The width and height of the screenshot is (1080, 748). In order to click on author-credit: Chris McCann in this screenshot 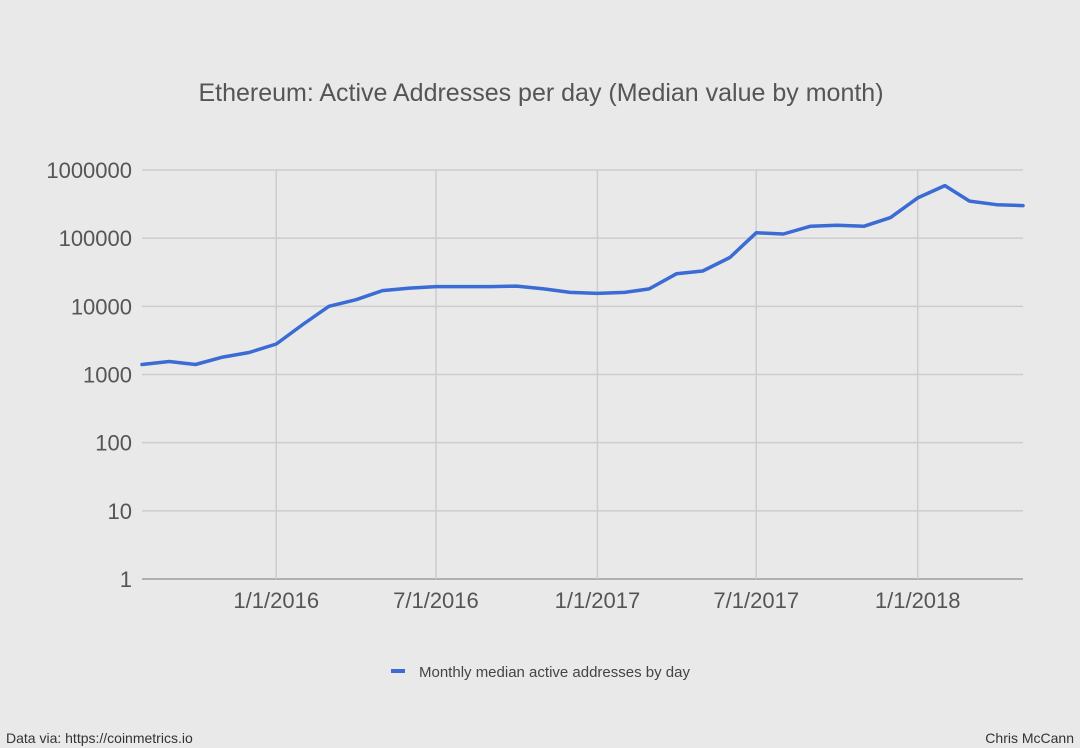, I will do `click(1029, 738)`.